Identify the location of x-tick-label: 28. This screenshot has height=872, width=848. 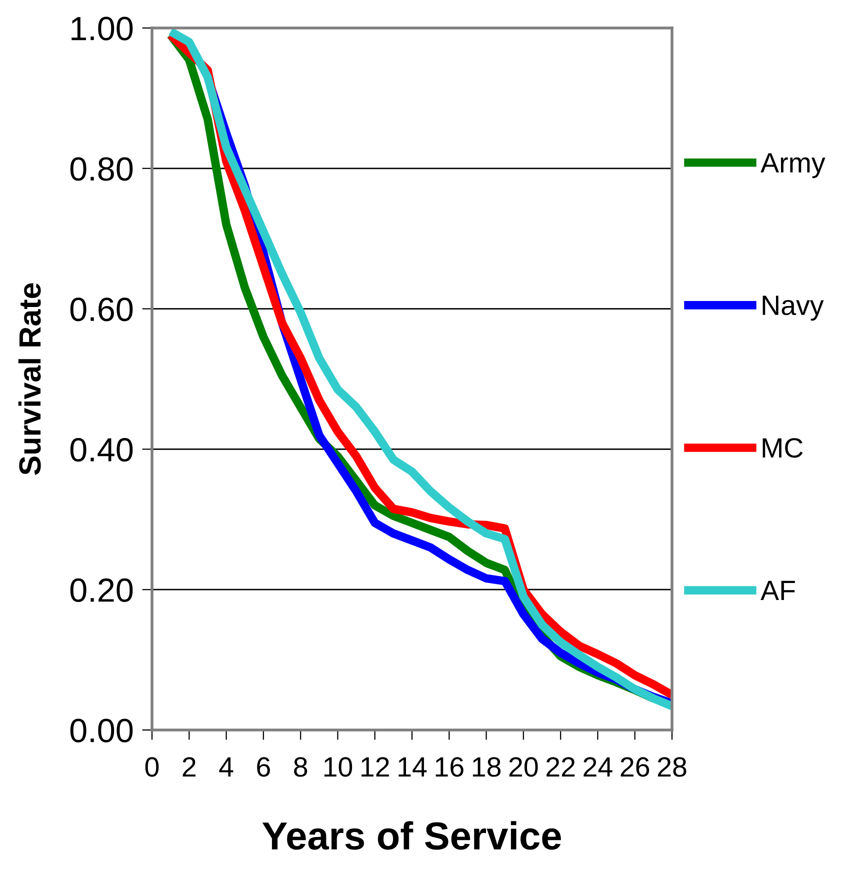
(672, 767).